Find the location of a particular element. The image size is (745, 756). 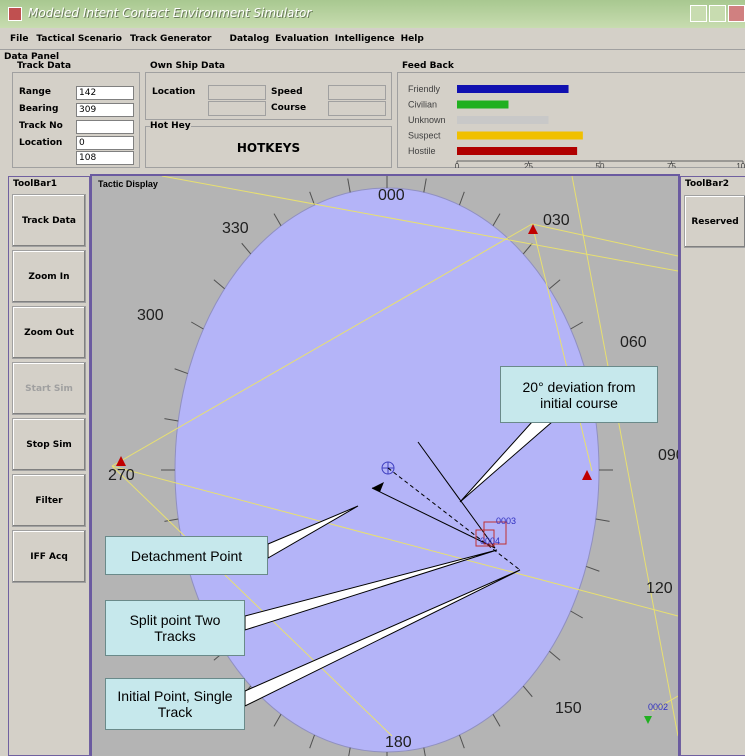

bearing-label: 060 is located at coordinates (633, 342).